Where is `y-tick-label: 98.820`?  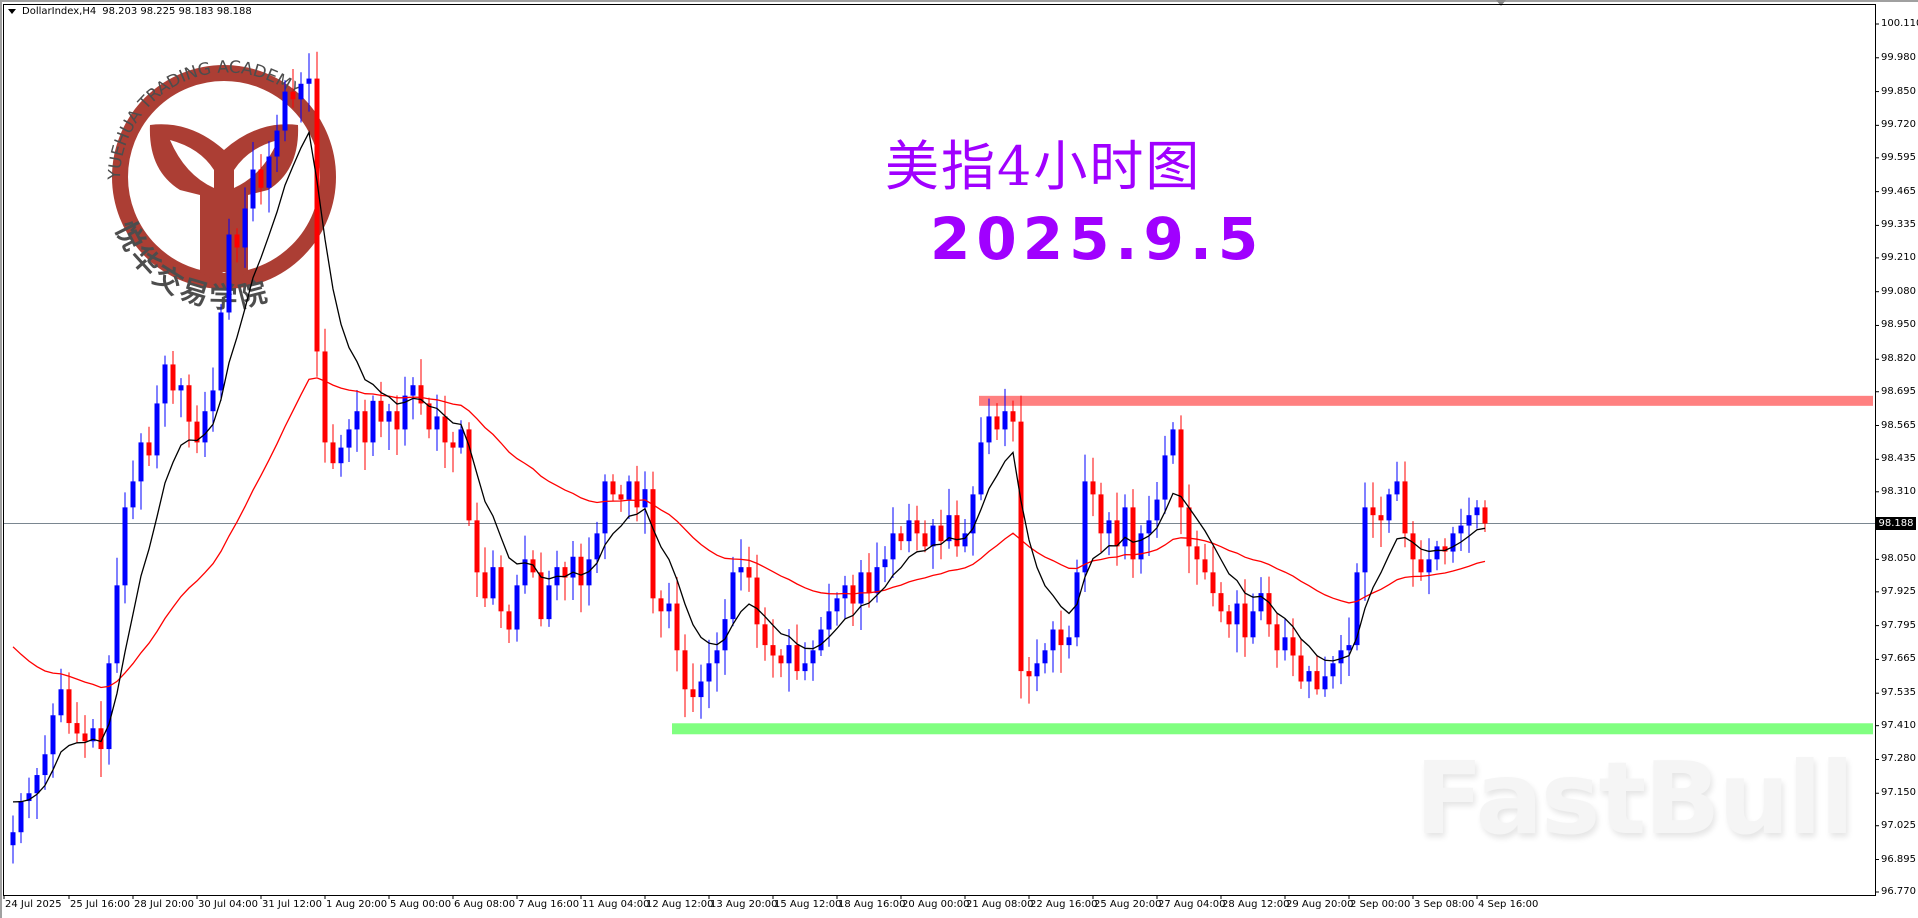
y-tick-label: 98.820 is located at coordinates (1898, 359).